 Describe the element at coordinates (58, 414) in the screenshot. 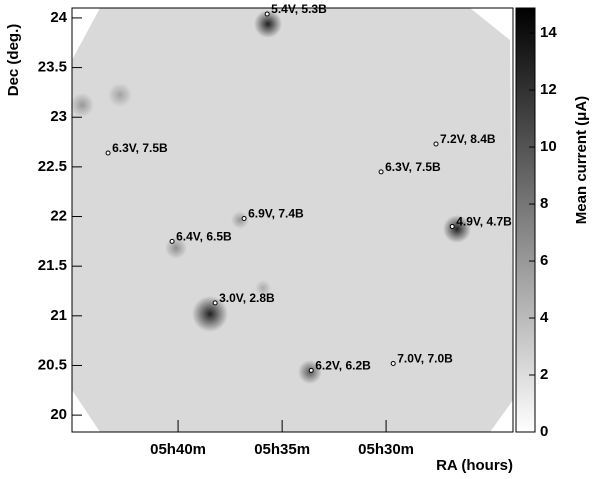

I see `y-tick-label: 20` at that location.